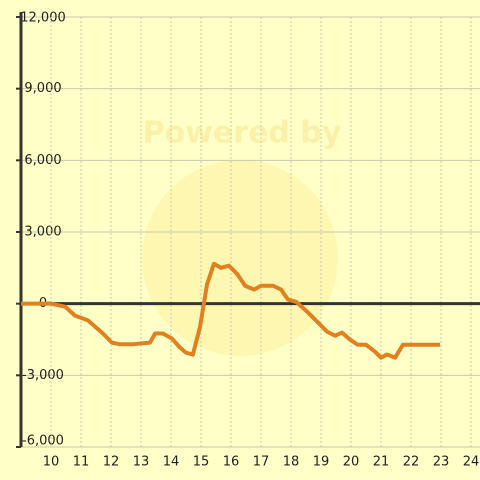 This screenshot has width=480, height=480. What do you see at coordinates (51, 462) in the screenshot?
I see `x-tick-label: 10` at bounding box center [51, 462].